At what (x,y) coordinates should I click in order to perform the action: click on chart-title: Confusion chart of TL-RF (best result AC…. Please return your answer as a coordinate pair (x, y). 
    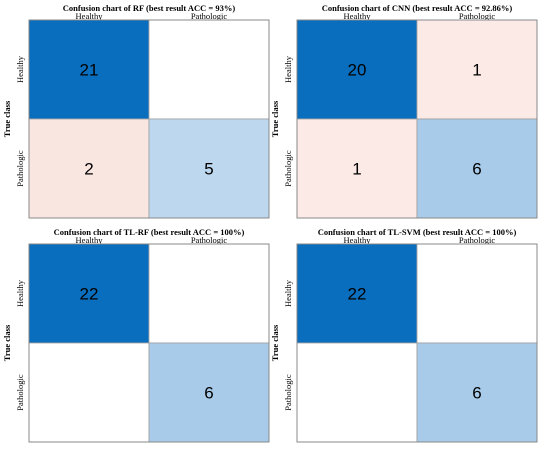
    Looking at the image, I should click on (149, 232).